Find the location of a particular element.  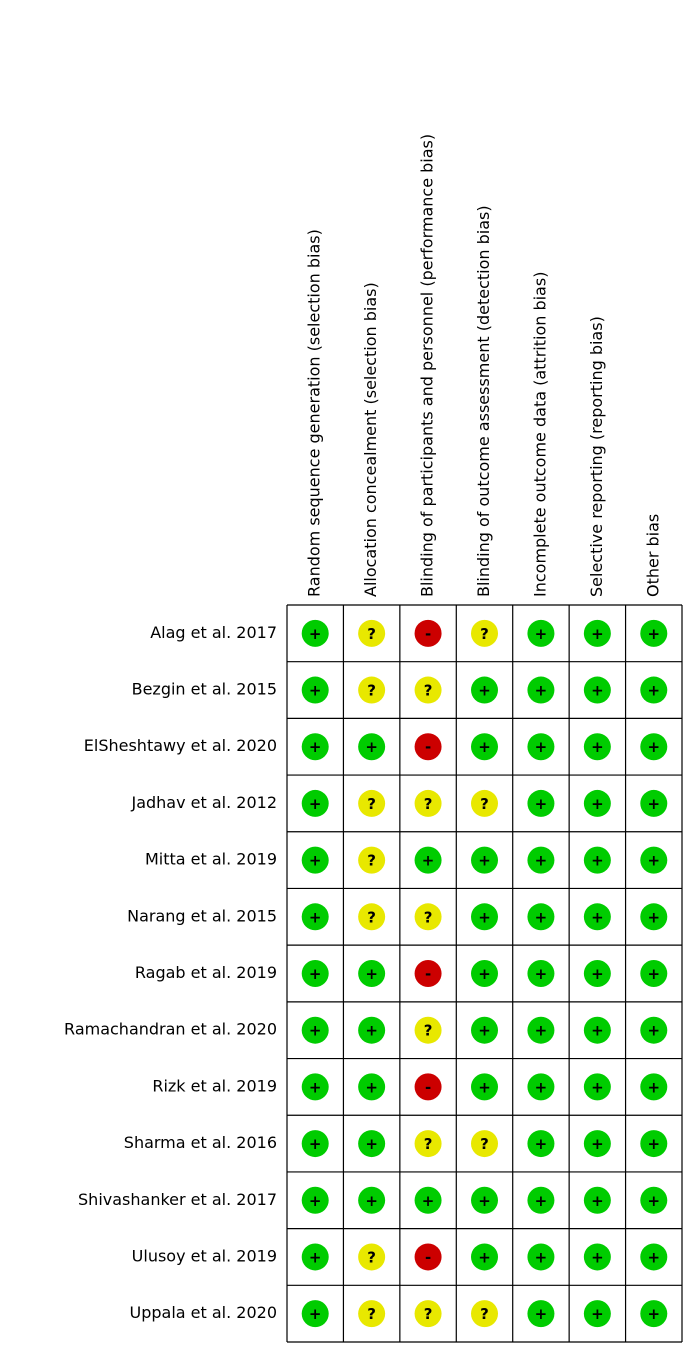

column-header: Allocation concealment (selection bias) is located at coordinates (370, 439).